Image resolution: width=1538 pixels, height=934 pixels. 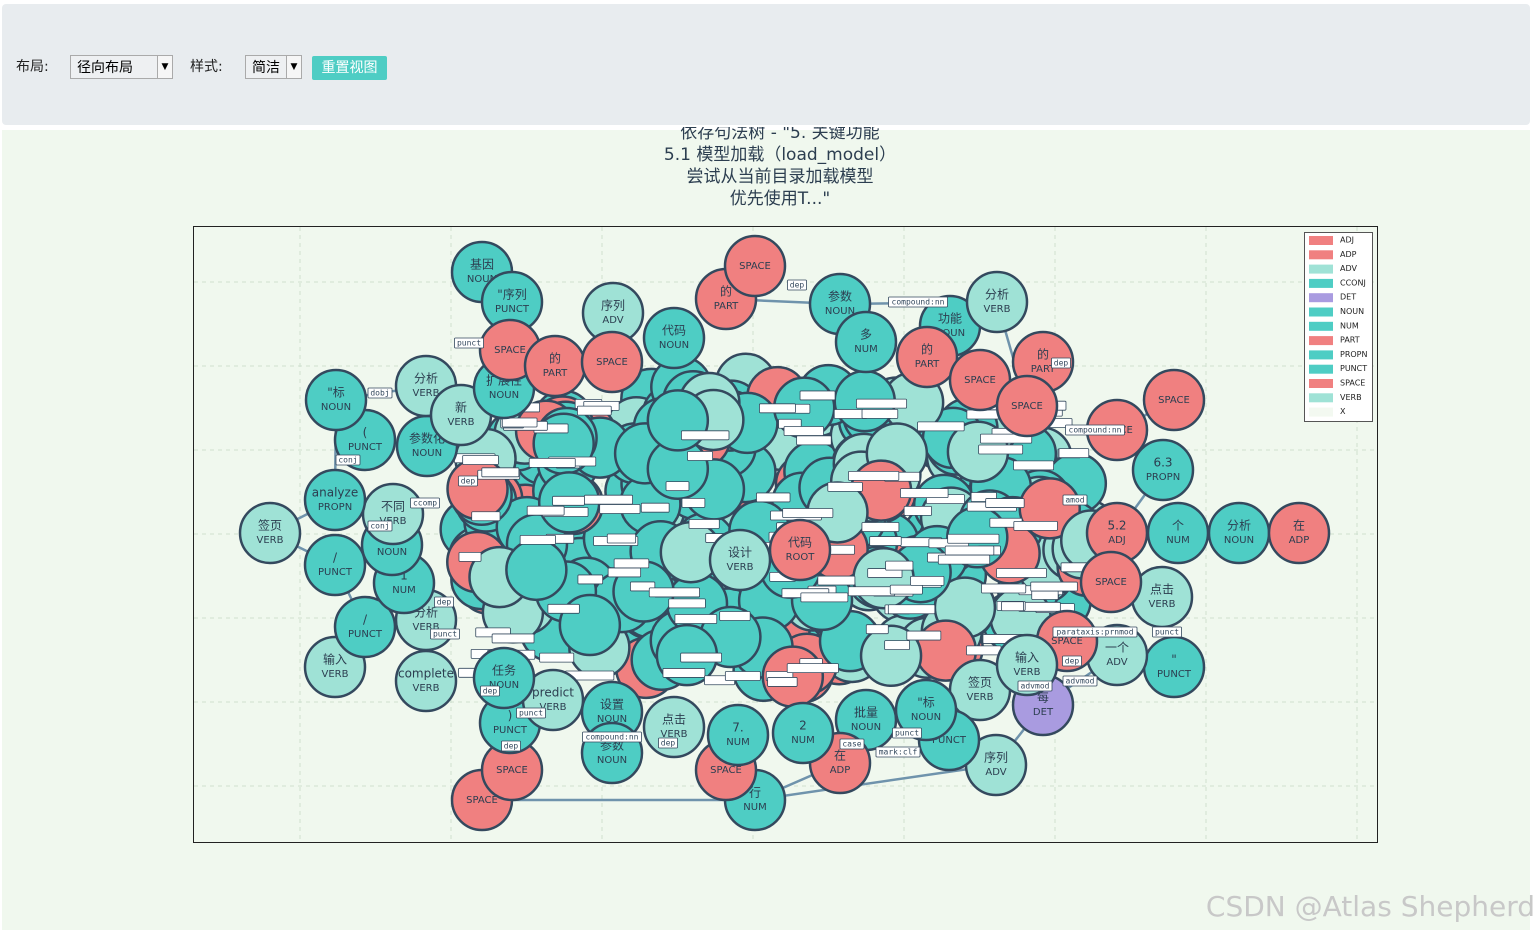 What do you see at coordinates (1353, 282) in the screenshot?
I see `legend-label: CCONJ` at bounding box center [1353, 282].